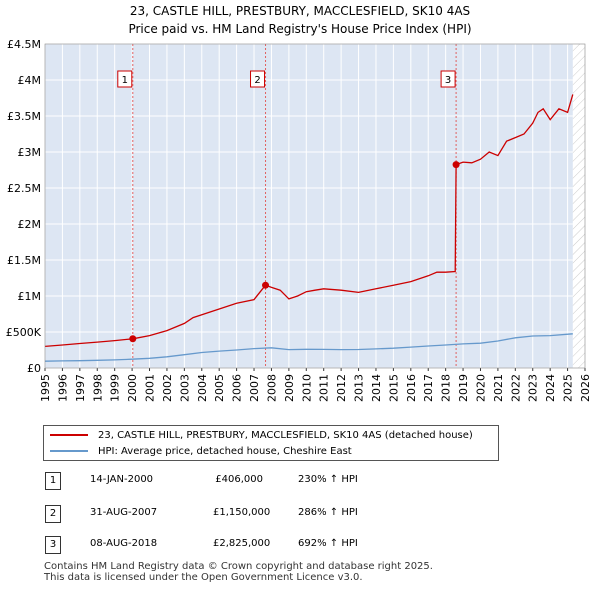 This screenshot has height=590, width=600. Describe the element at coordinates (428, 388) in the screenshot. I see `x-tick-label: 2017` at that location.